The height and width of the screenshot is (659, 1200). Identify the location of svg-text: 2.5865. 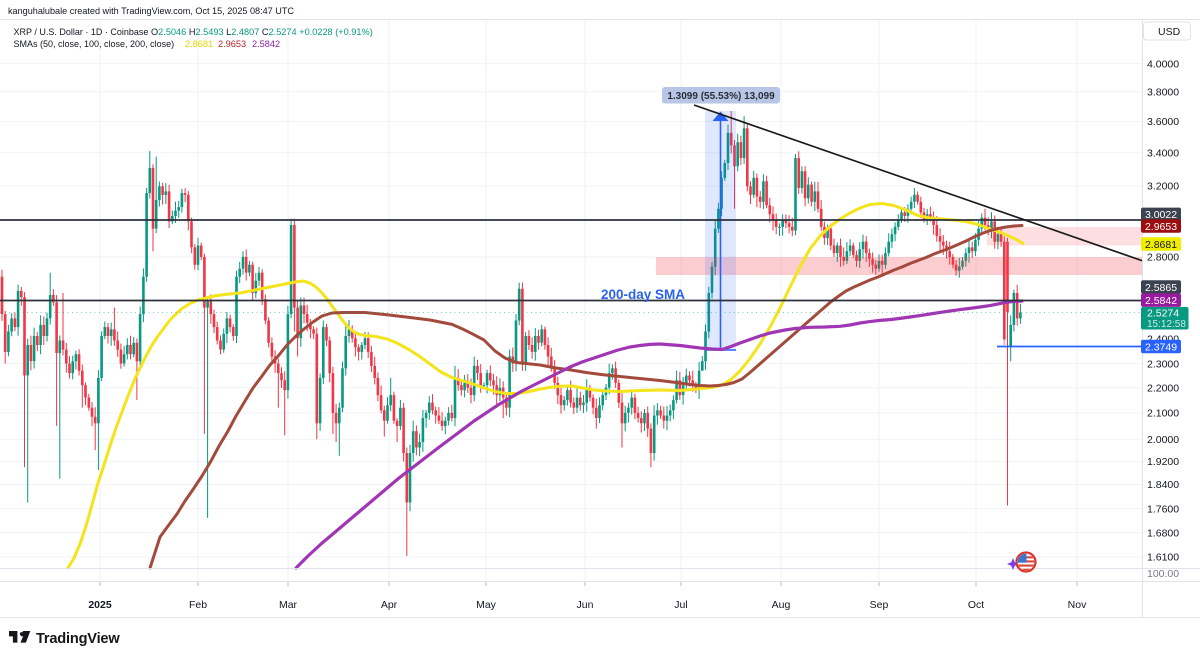
(1161, 288).